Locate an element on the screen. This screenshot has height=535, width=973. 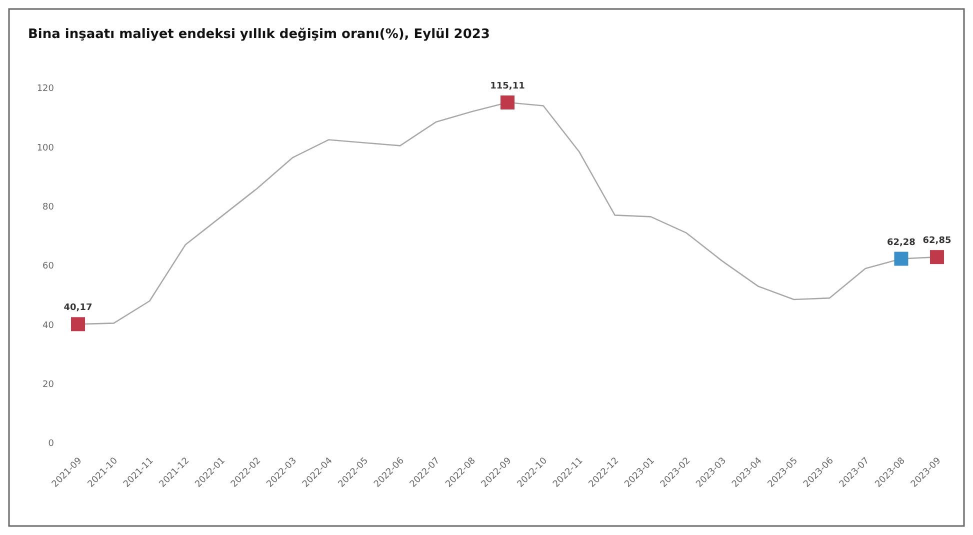
y-tick-label: 0 is located at coordinates (51, 444).